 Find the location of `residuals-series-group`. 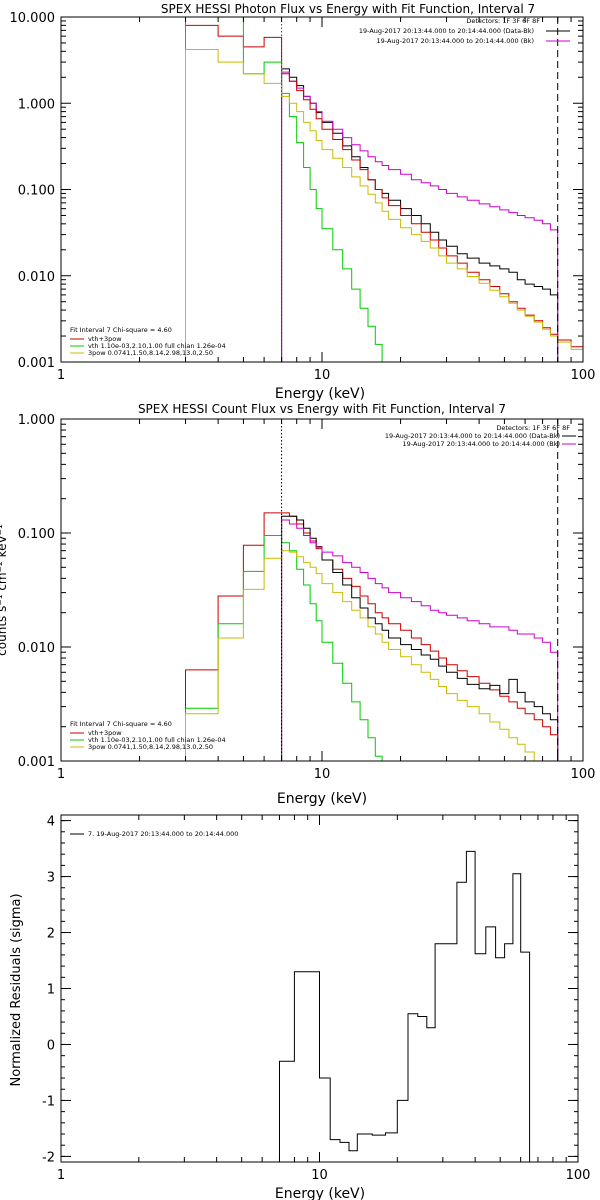

residuals-series-group is located at coordinates (405, 1006).